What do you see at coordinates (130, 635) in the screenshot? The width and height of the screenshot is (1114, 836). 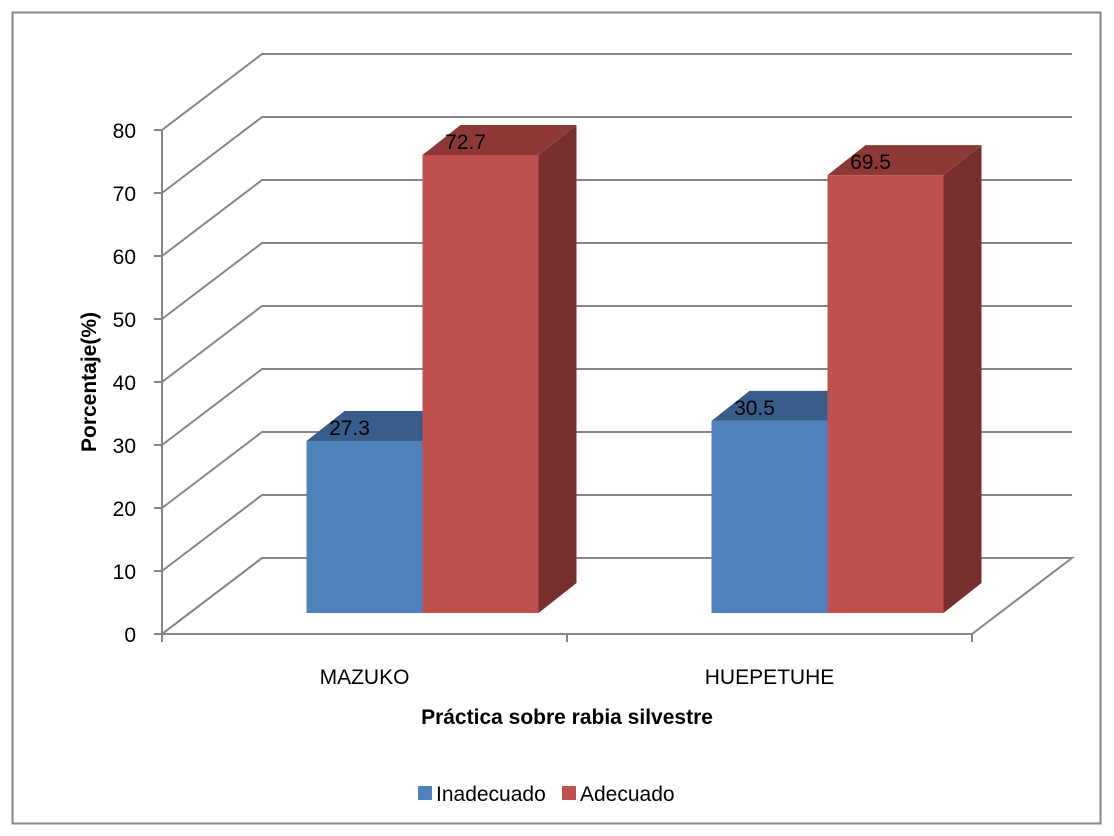 I see `y-tick-label: 0` at bounding box center [130, 635].